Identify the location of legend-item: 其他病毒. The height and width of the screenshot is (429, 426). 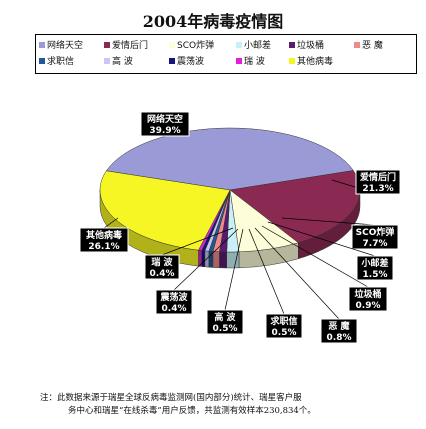
(311, 62).